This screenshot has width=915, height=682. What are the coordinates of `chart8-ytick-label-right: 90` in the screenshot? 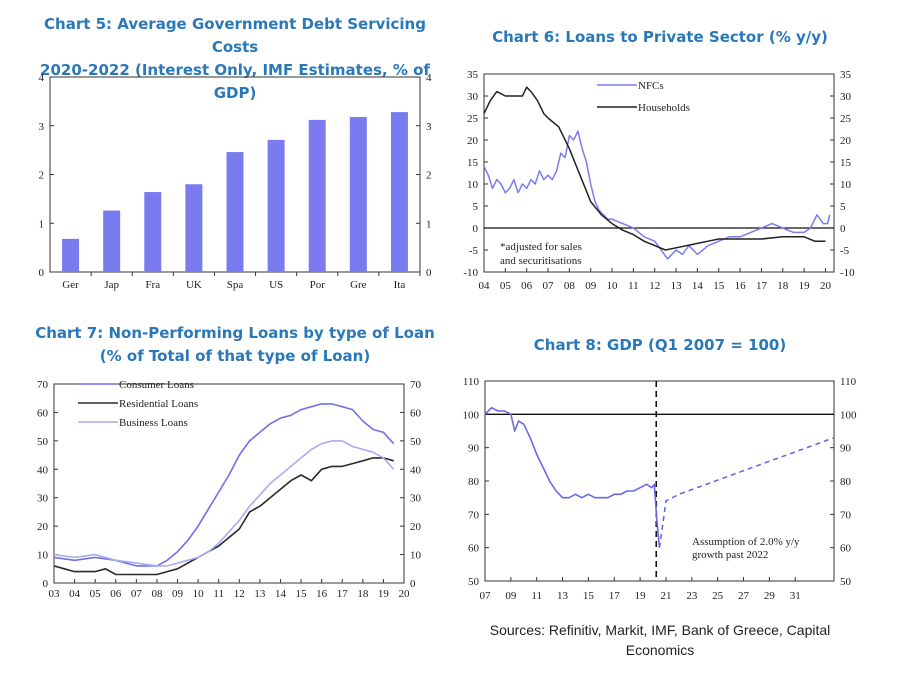 It's located at (846, 449).